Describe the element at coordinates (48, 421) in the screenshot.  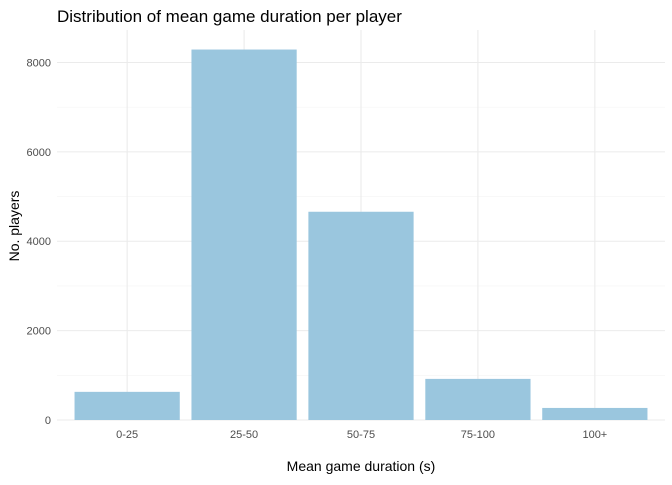
I see `y-tick-label: 0` at that location.